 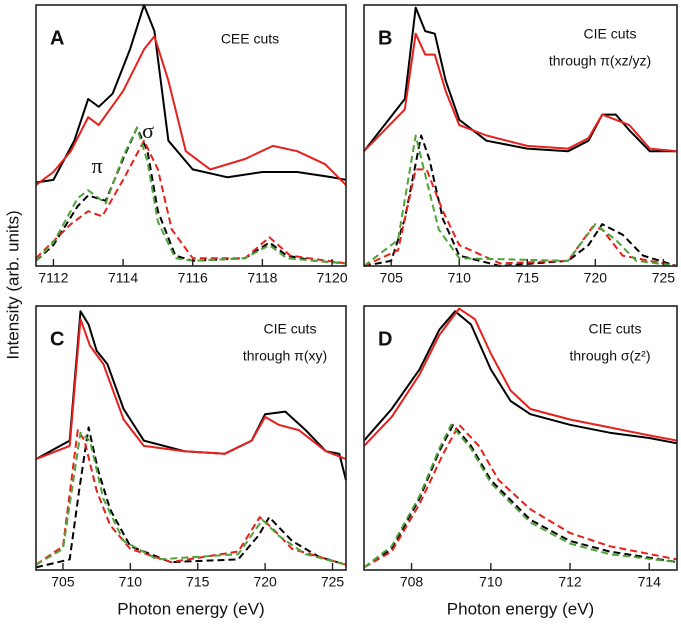 What do you see at coordinates (385, 38) in the screenshot?
I see `panel-letter: B` at bounding box center [385, 38].